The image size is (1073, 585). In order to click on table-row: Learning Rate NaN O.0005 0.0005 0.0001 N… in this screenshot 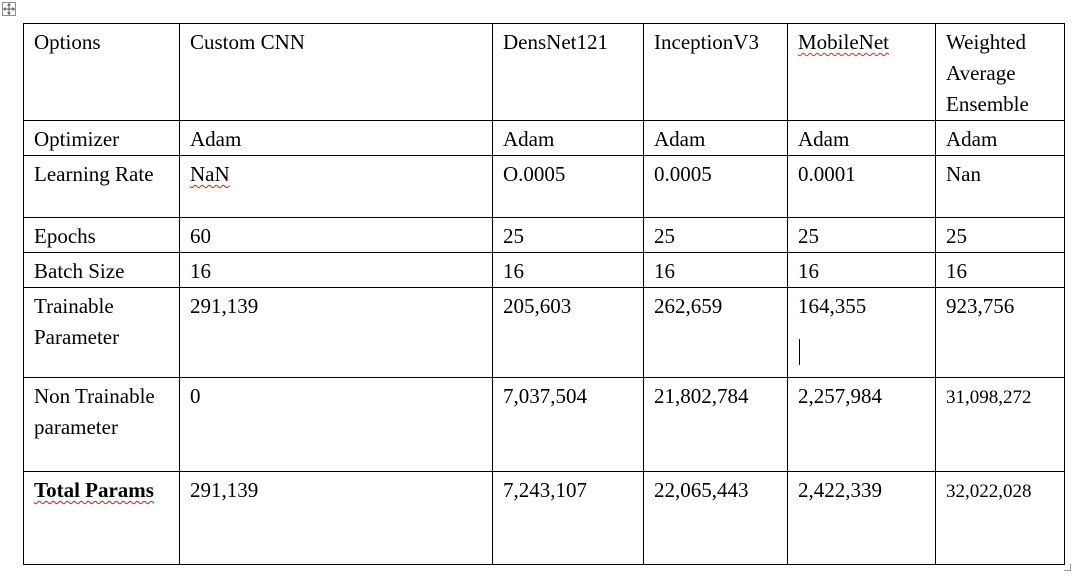, I will do `click(544, 186)`.